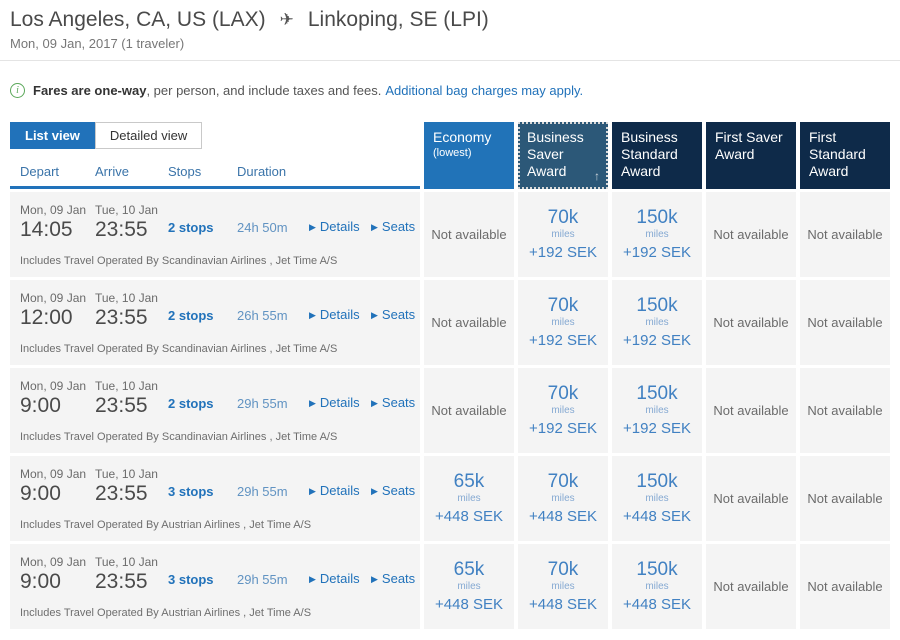 This screenshot has height=640, width=900. What do you see at coordinates (657, 604) in the screenshot?
I see `taxes-value: +448 SEK` at bounding box center [657, 604].